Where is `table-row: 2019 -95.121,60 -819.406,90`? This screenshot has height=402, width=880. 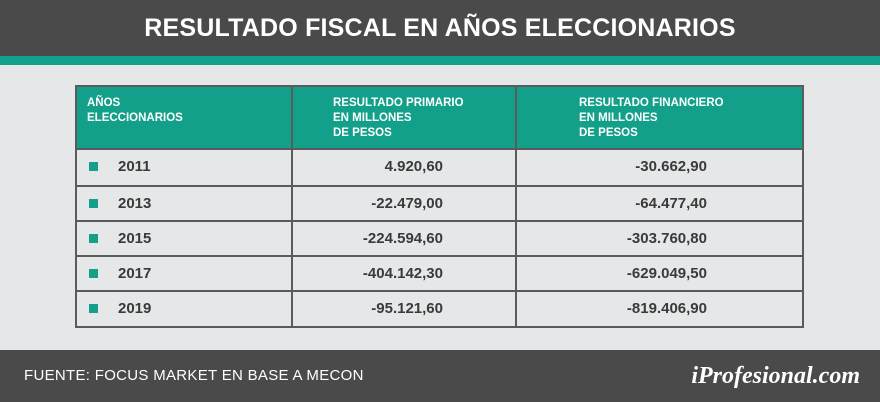
table-row: 2019 -95.121,60 -819.406,90 is located at coordinates (439, 307).